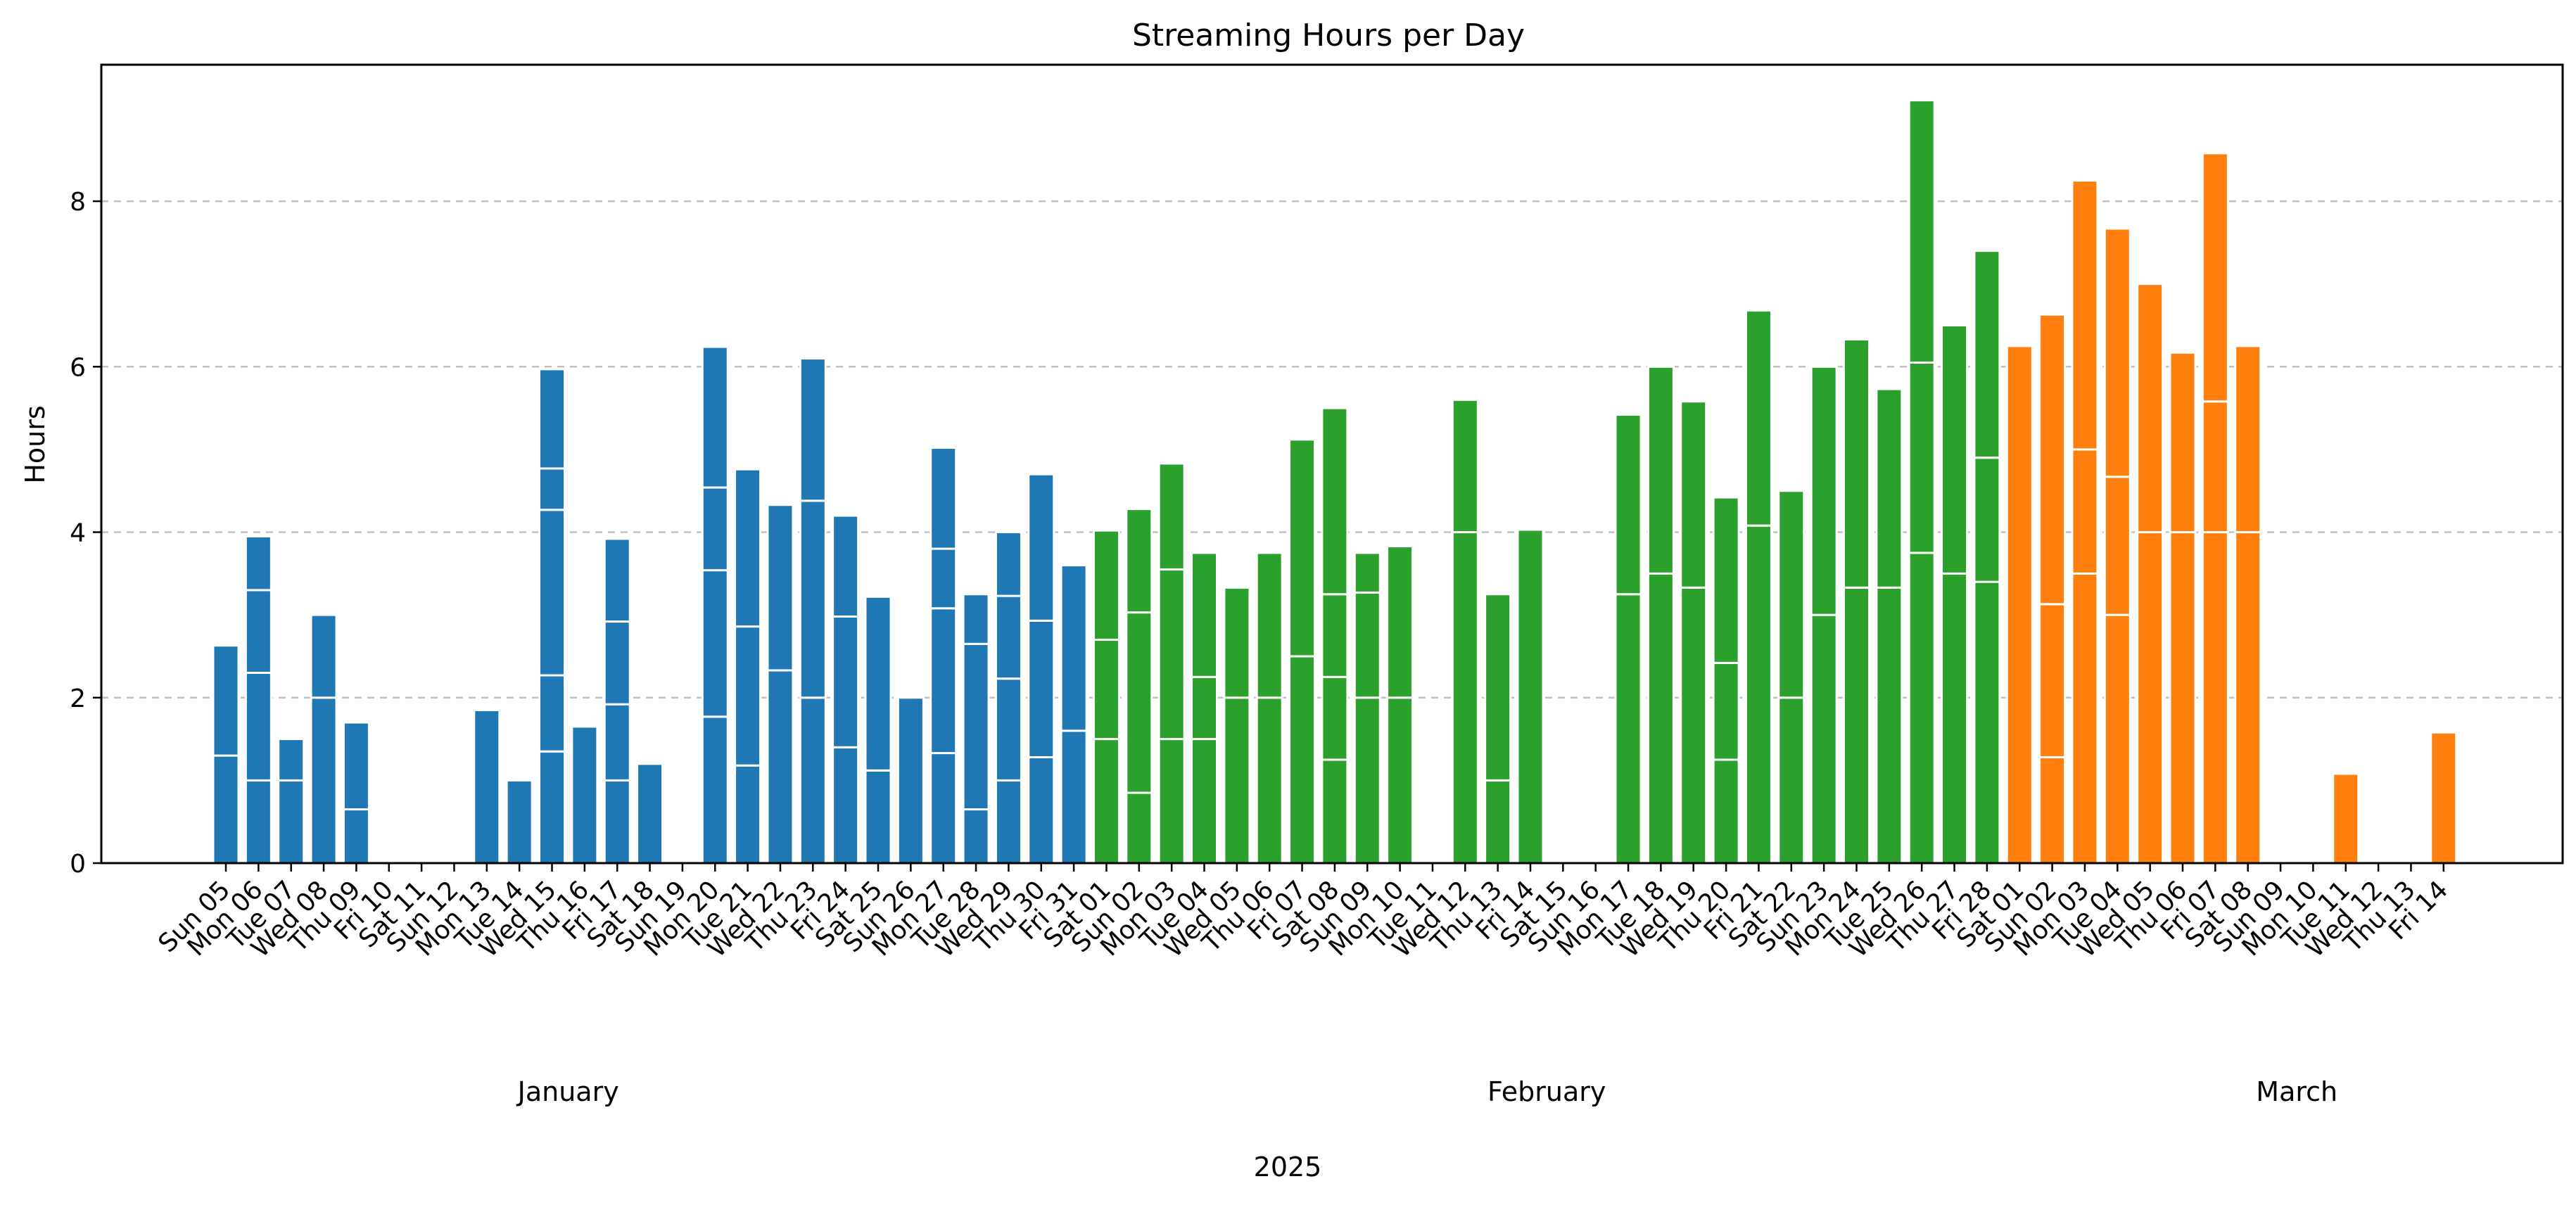  Describe the element at coordinates (78, 533) in the screenshot. I see `y-tick-label: 4` at that location.